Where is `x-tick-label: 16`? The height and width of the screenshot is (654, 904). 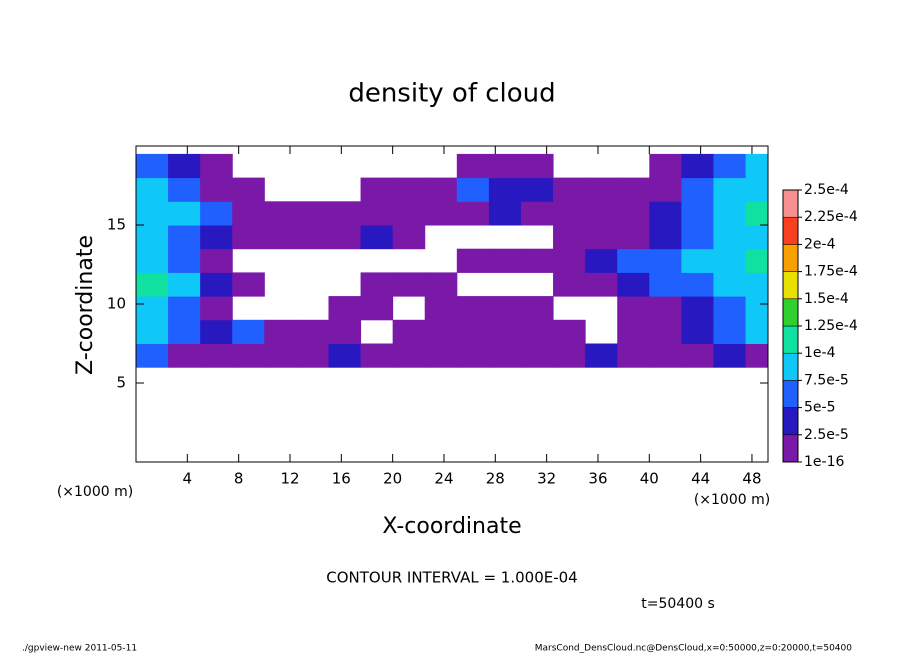 x-tick-label: 16 is located at coordinates (341, 479).